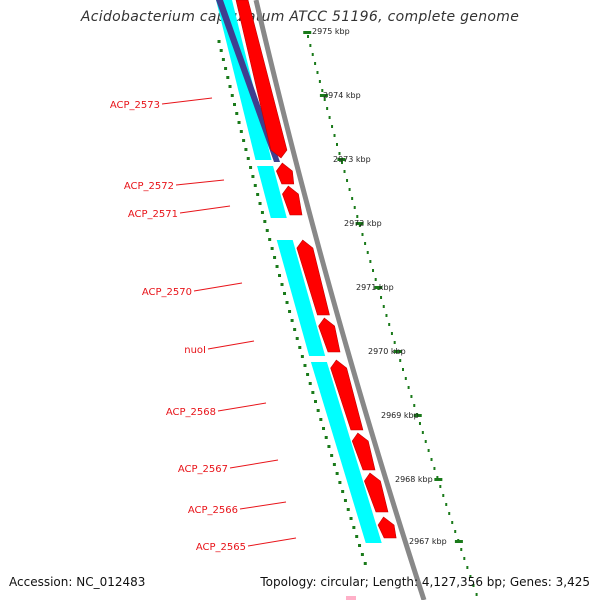 The height and width of the screenshot is (600, 600). I want to click on tick-label-2973: 2973 kbp, so click(352, 159).